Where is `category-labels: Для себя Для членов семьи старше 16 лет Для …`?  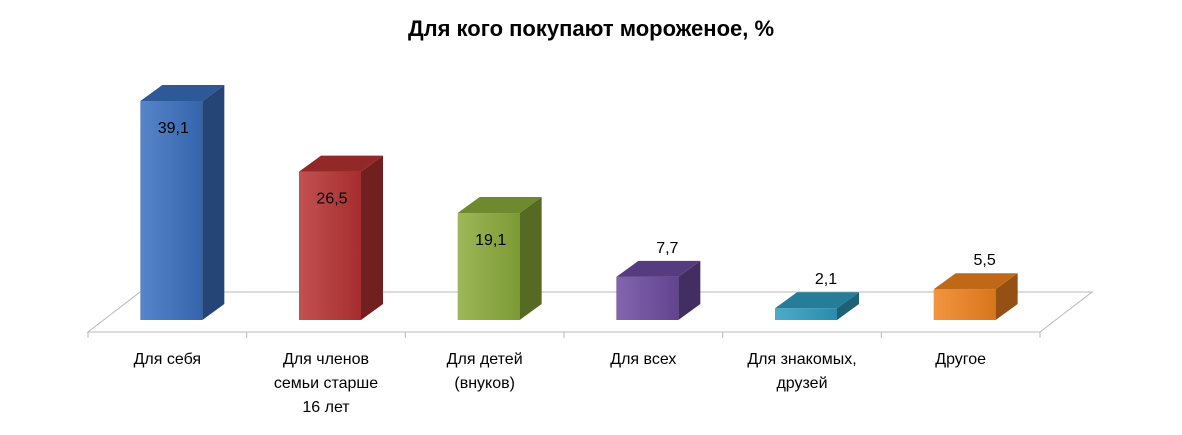
category-labels: Для себя Для членов семьи старше 16 лет Для … is located at coordinates (560, 383).